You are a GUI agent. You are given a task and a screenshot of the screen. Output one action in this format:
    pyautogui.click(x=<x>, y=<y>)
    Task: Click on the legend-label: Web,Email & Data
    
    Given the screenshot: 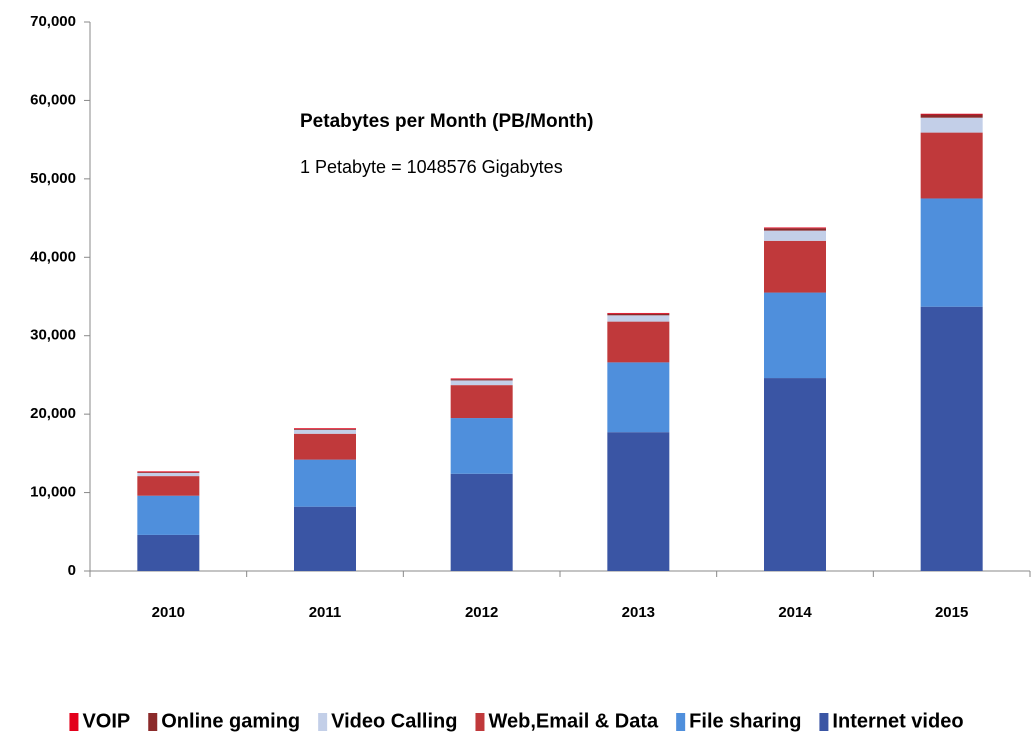 What is the action you would take?
    pyautogui.click(x=573, y=721)
    